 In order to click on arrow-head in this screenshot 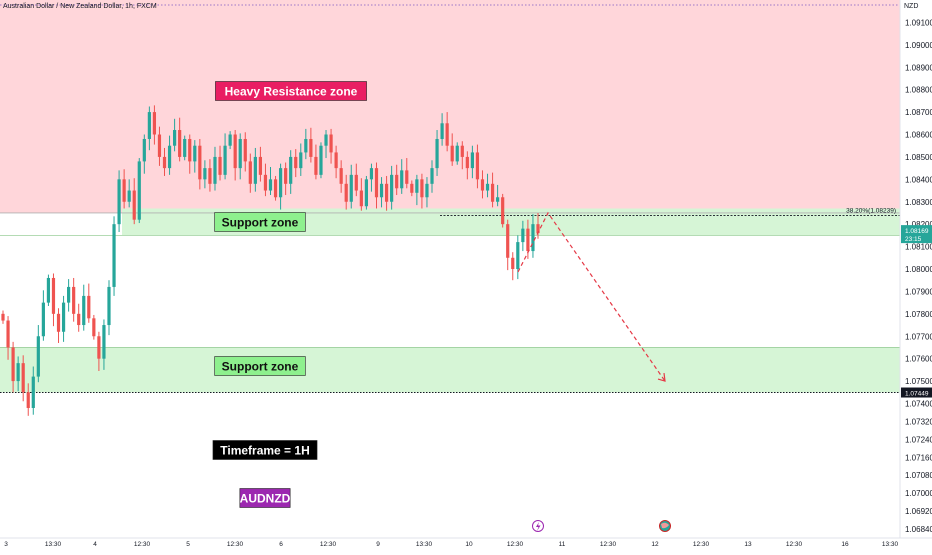, I will do `click(661, 377)`.